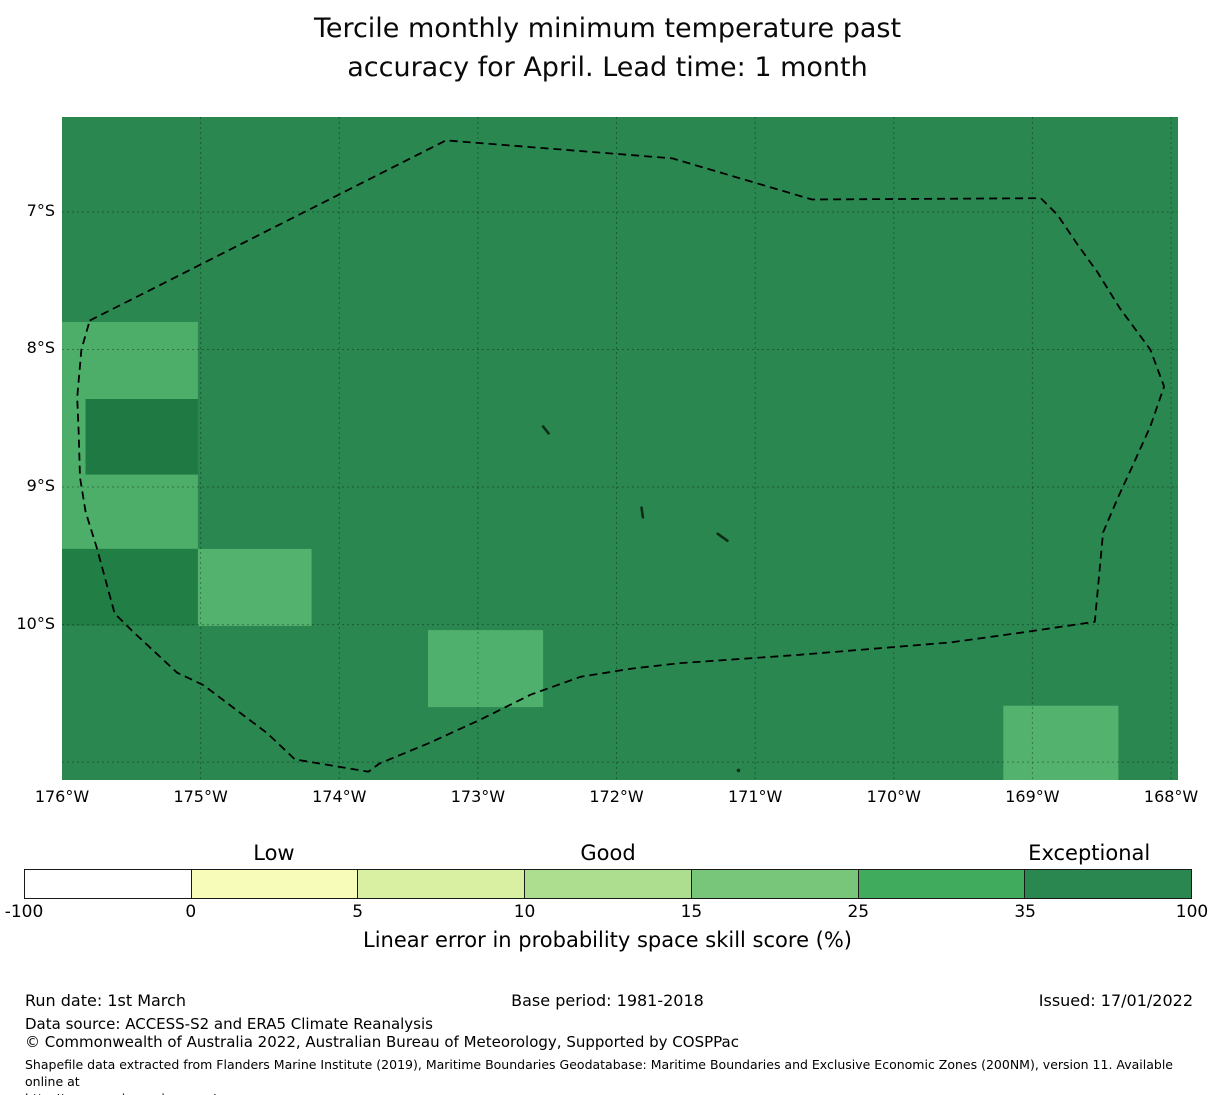 The width and height of the screenshot is (1215, 1095). I want to click on colorbar-tick-label: 10, so click(524, 912).